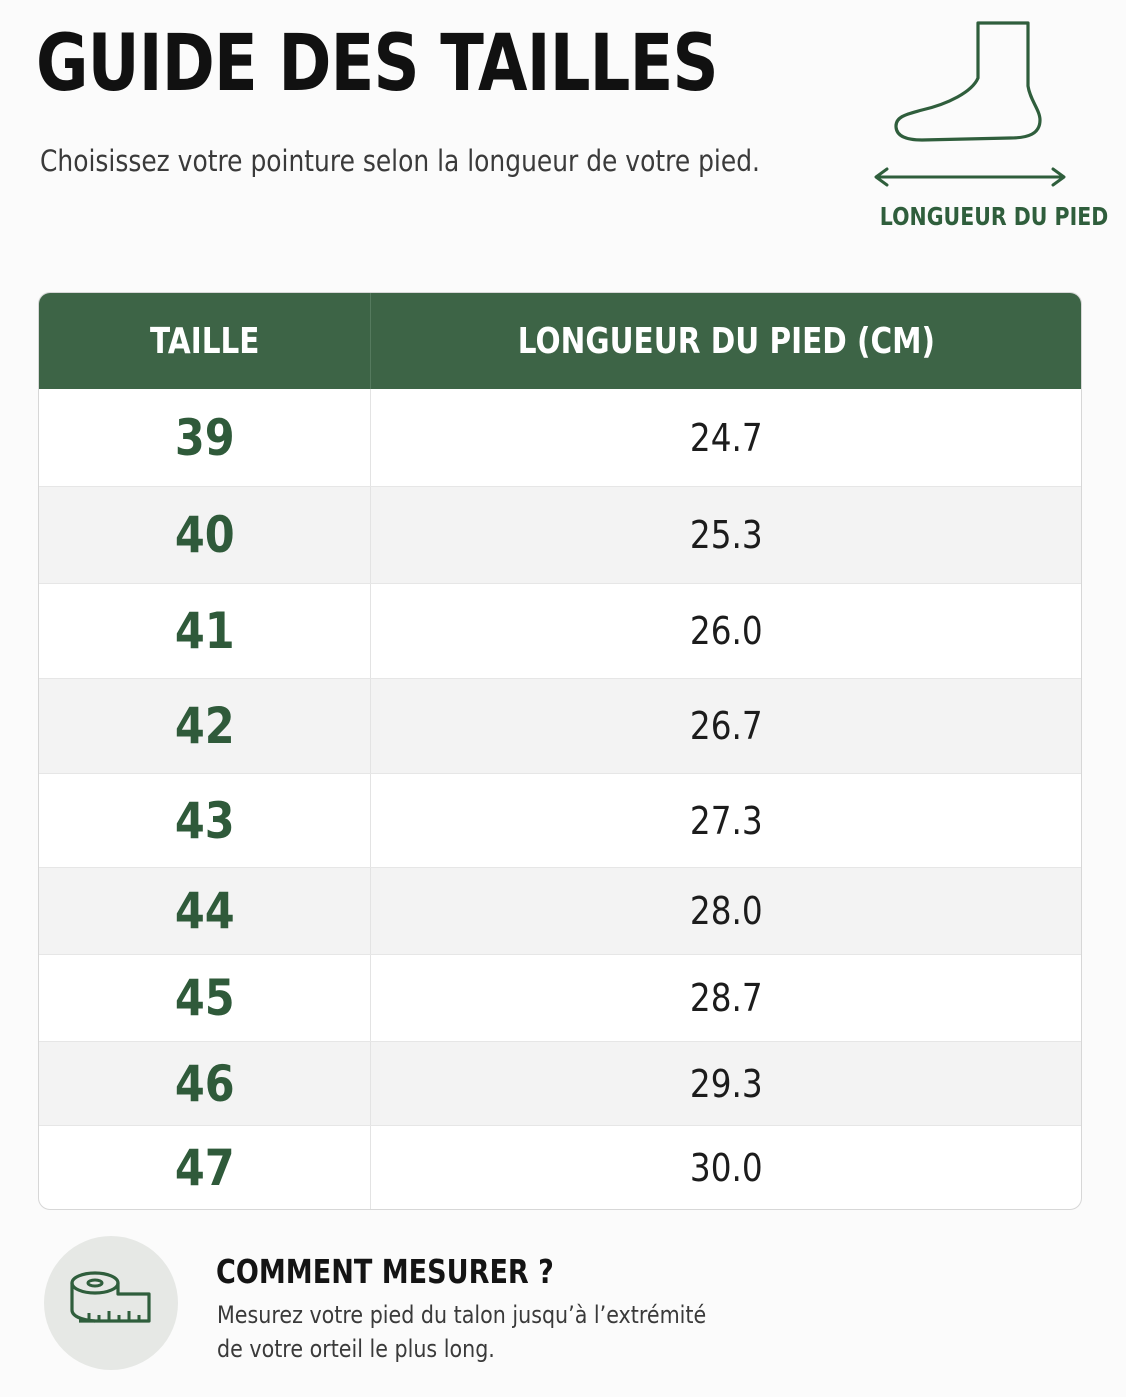 This screenshot has height=1397, width=1126. I want to click on size-cell: 41, so click(205, 631).